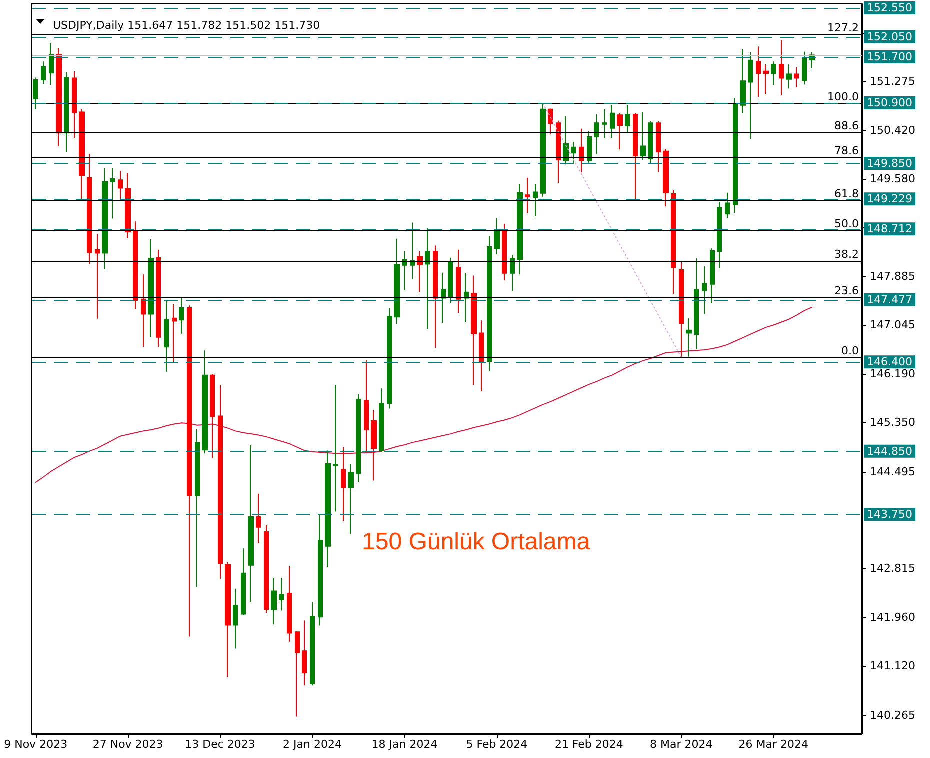 The height and width of the screenshot is (758, 930). Describe the element at coordinates (846, 291) in the screenshot. I see `annotation: 23.6` at that location.